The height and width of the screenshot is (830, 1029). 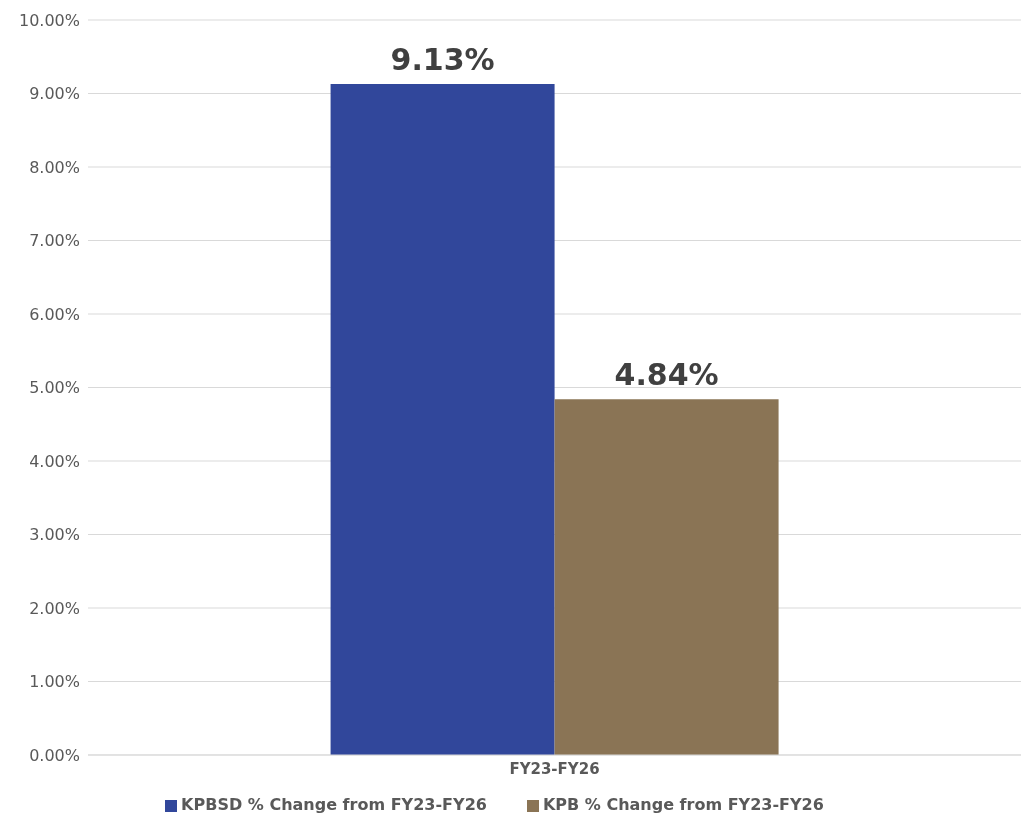 What do you see at coordinates (49, 20) in the screenshot?
I see `y-tick-label: 10.00%` at bounding box center [49, 20].